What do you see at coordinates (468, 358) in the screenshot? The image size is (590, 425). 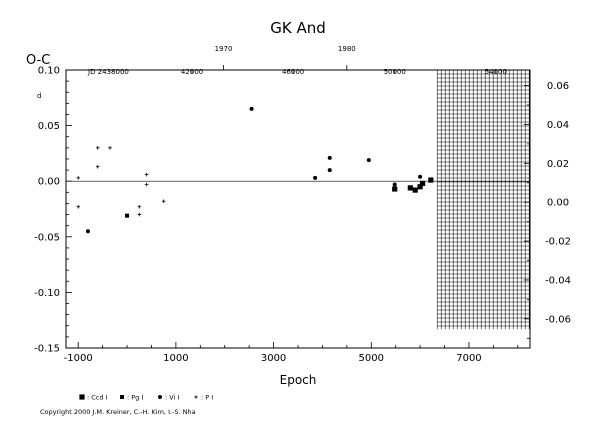 I see `x-tick-label: 7000` at bounding box center [468, 358].